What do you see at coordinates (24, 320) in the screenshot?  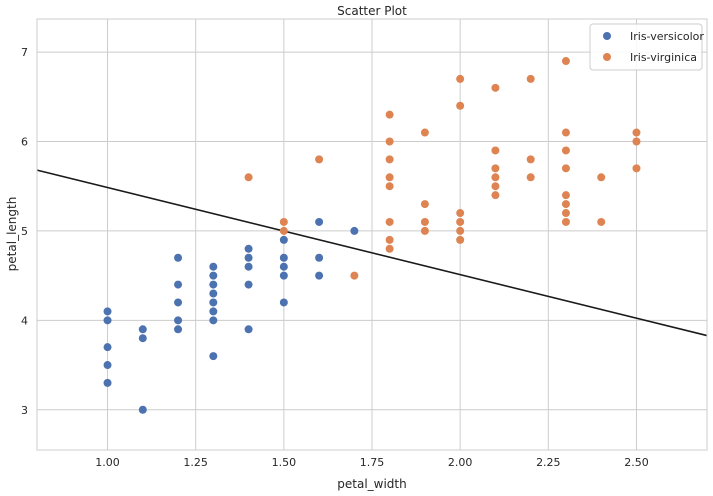 I see `y-tick-label: 4` at bounding box center [24, 320].